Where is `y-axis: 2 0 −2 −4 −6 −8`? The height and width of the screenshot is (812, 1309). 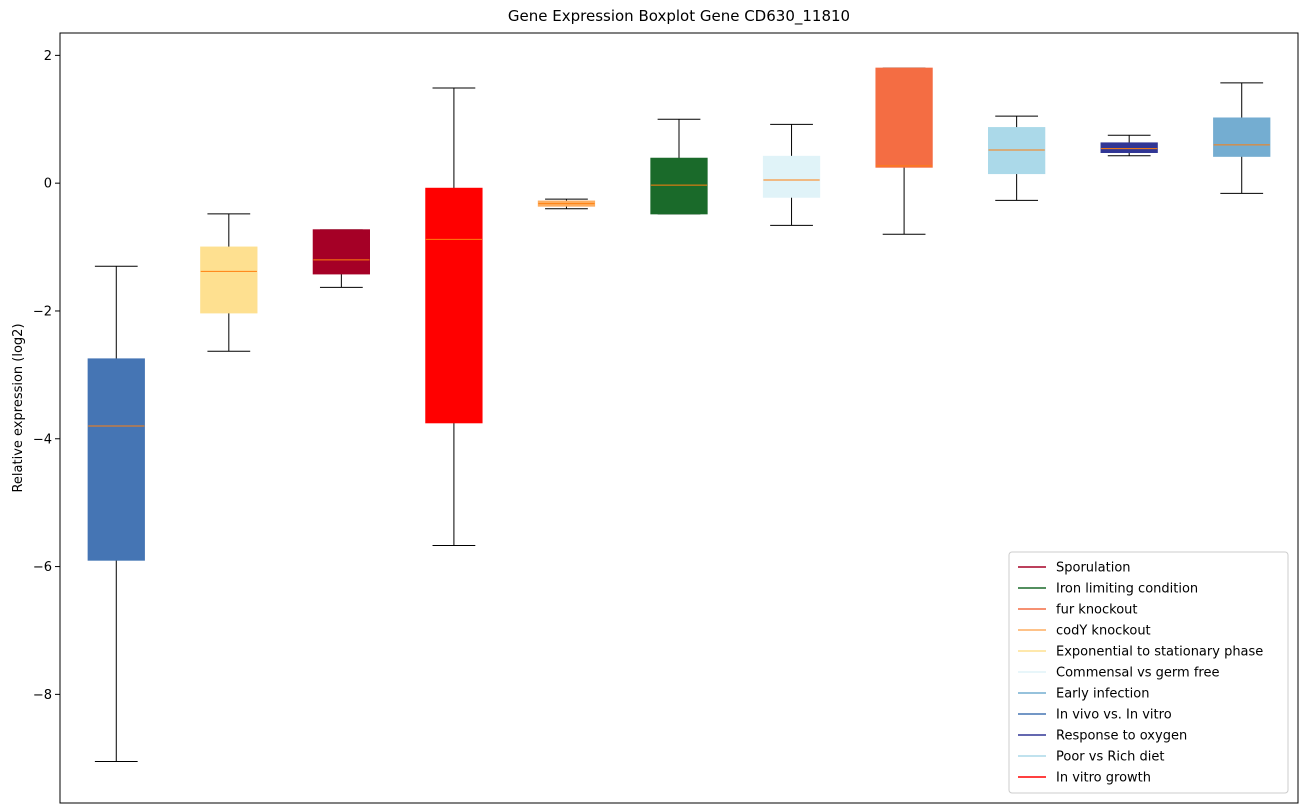 y-axis: 2 0 −2 −4 −6 −8 is located at coordinates (46, 376).